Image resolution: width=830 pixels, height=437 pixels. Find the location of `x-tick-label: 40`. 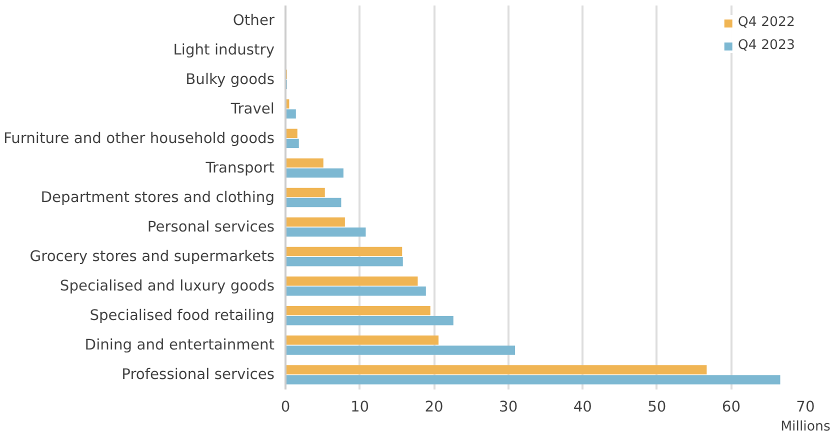

x-tick-label: 40 is located at coordinates (582, 407).